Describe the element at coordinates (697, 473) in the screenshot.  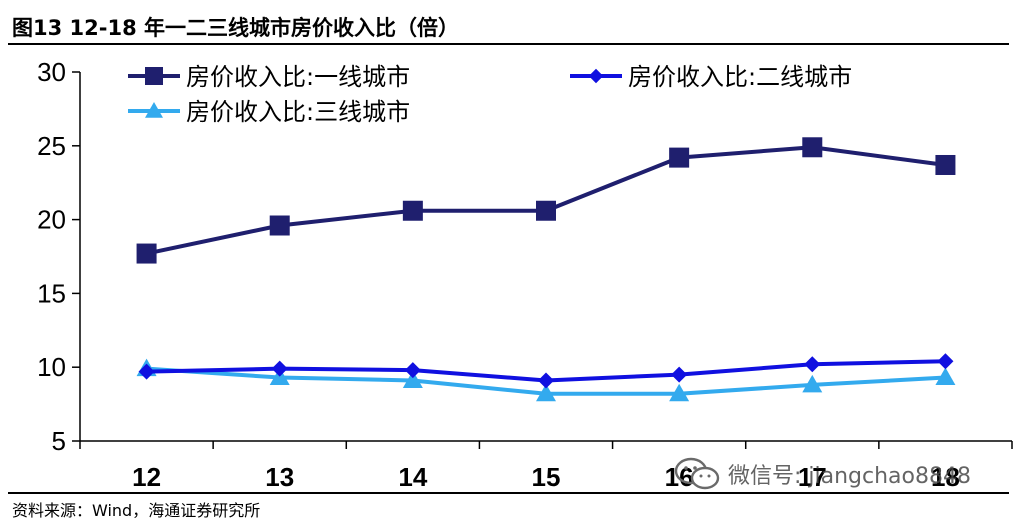
I see `wechat-icon` at that location.